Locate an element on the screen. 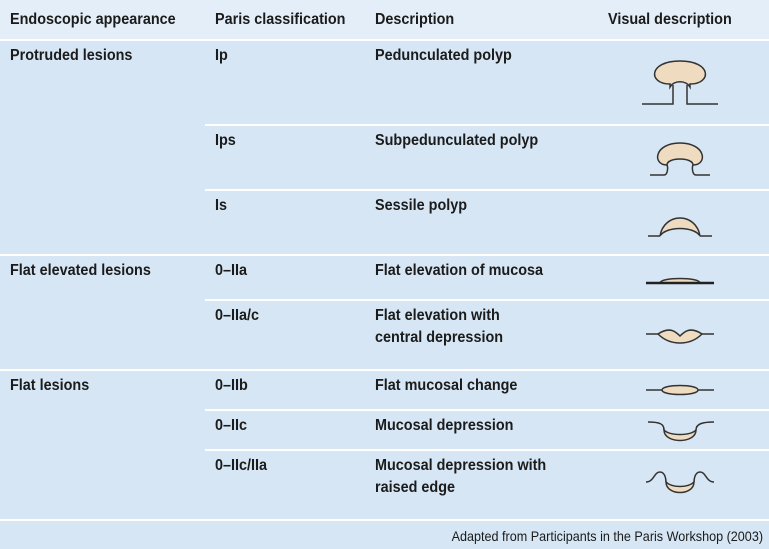 The image size is (769, 549). description: Pedunculated polyp is located at coordinates (443, 55).